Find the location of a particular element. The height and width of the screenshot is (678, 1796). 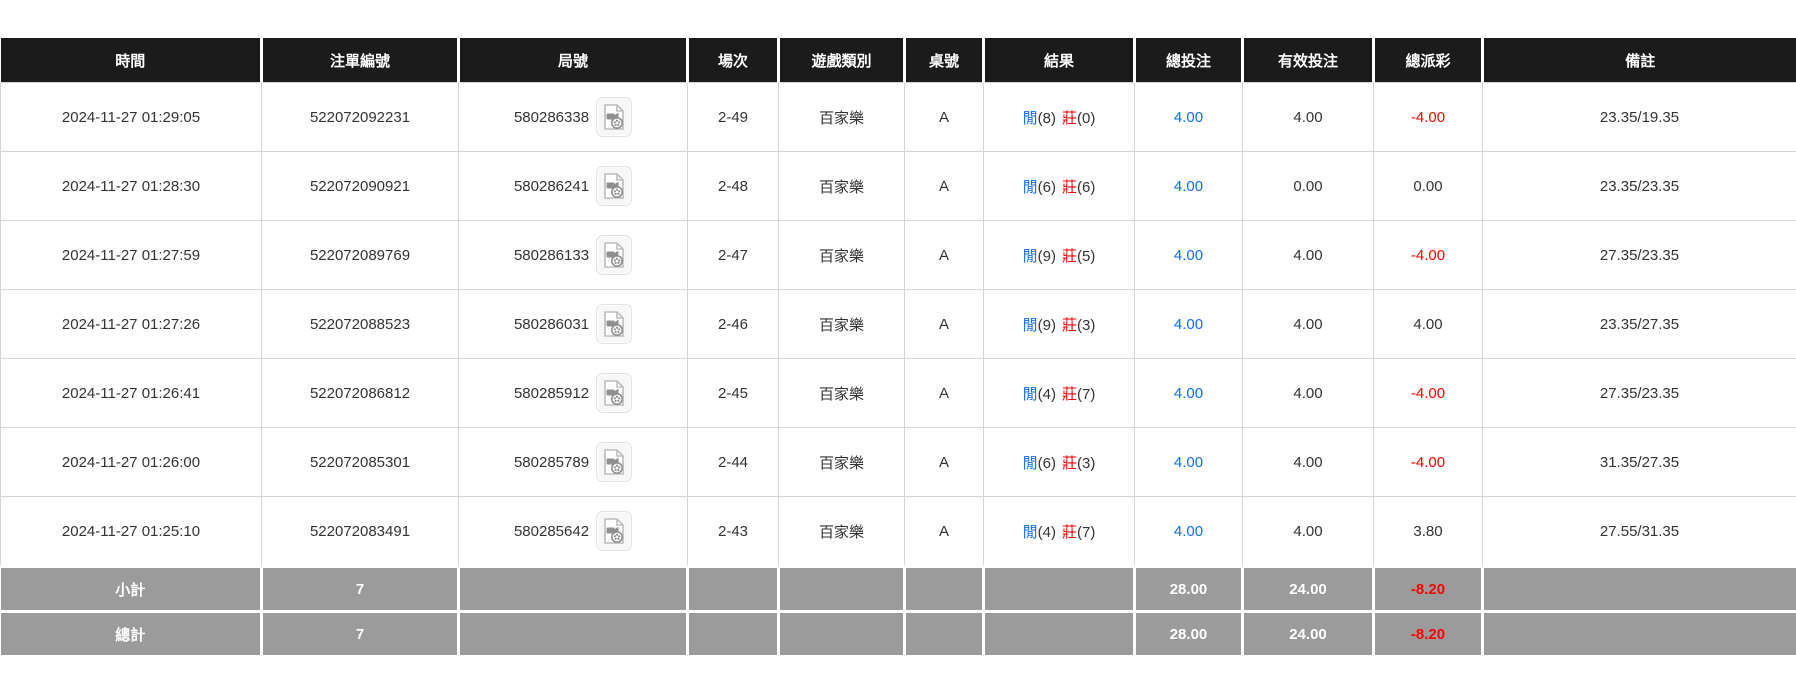

session-cell: 2-47 is located at coordinates (733, 255).